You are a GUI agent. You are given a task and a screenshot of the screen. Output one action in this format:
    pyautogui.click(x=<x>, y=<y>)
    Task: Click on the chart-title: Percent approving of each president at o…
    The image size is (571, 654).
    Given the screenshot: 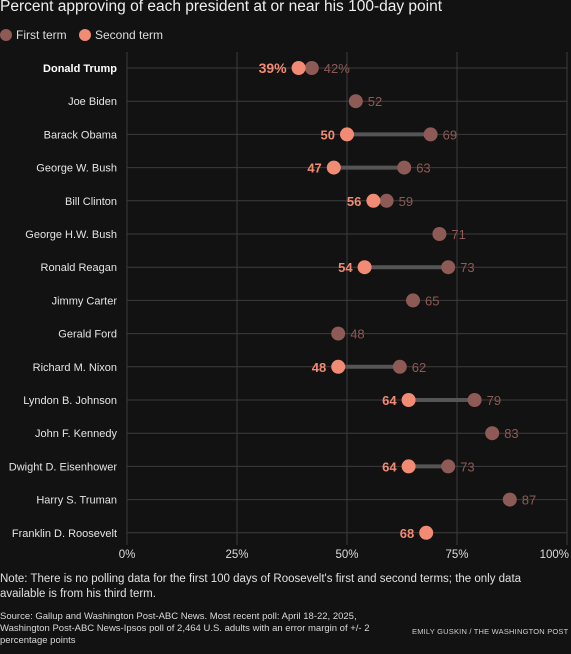 What is the action you would take?
    pyautogui.click(x=221, y=7)
    